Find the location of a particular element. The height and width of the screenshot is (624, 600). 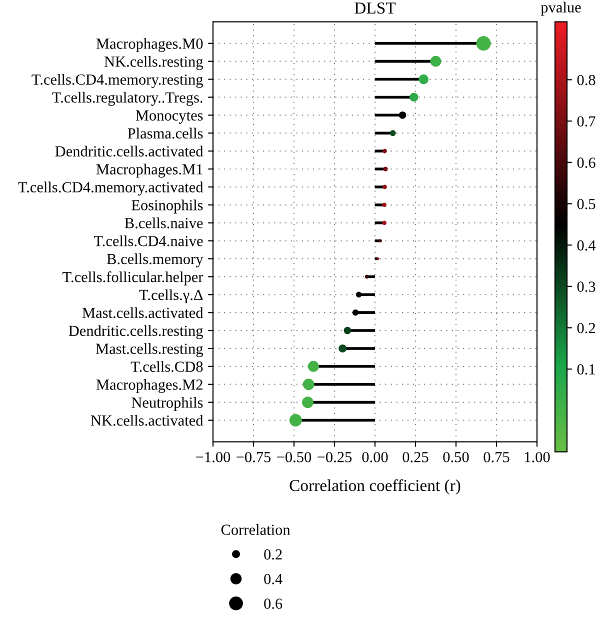

y-tick-label: T.cells.follicular.helper is located at coordinates (133, 278).